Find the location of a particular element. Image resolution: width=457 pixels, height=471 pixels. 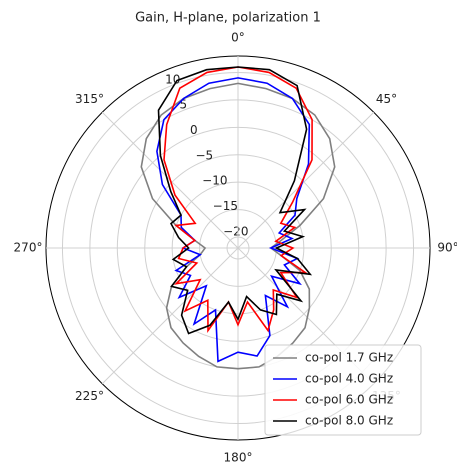

legend-label: co-pol 4.0 GHz is located at coordinates (349, 379).